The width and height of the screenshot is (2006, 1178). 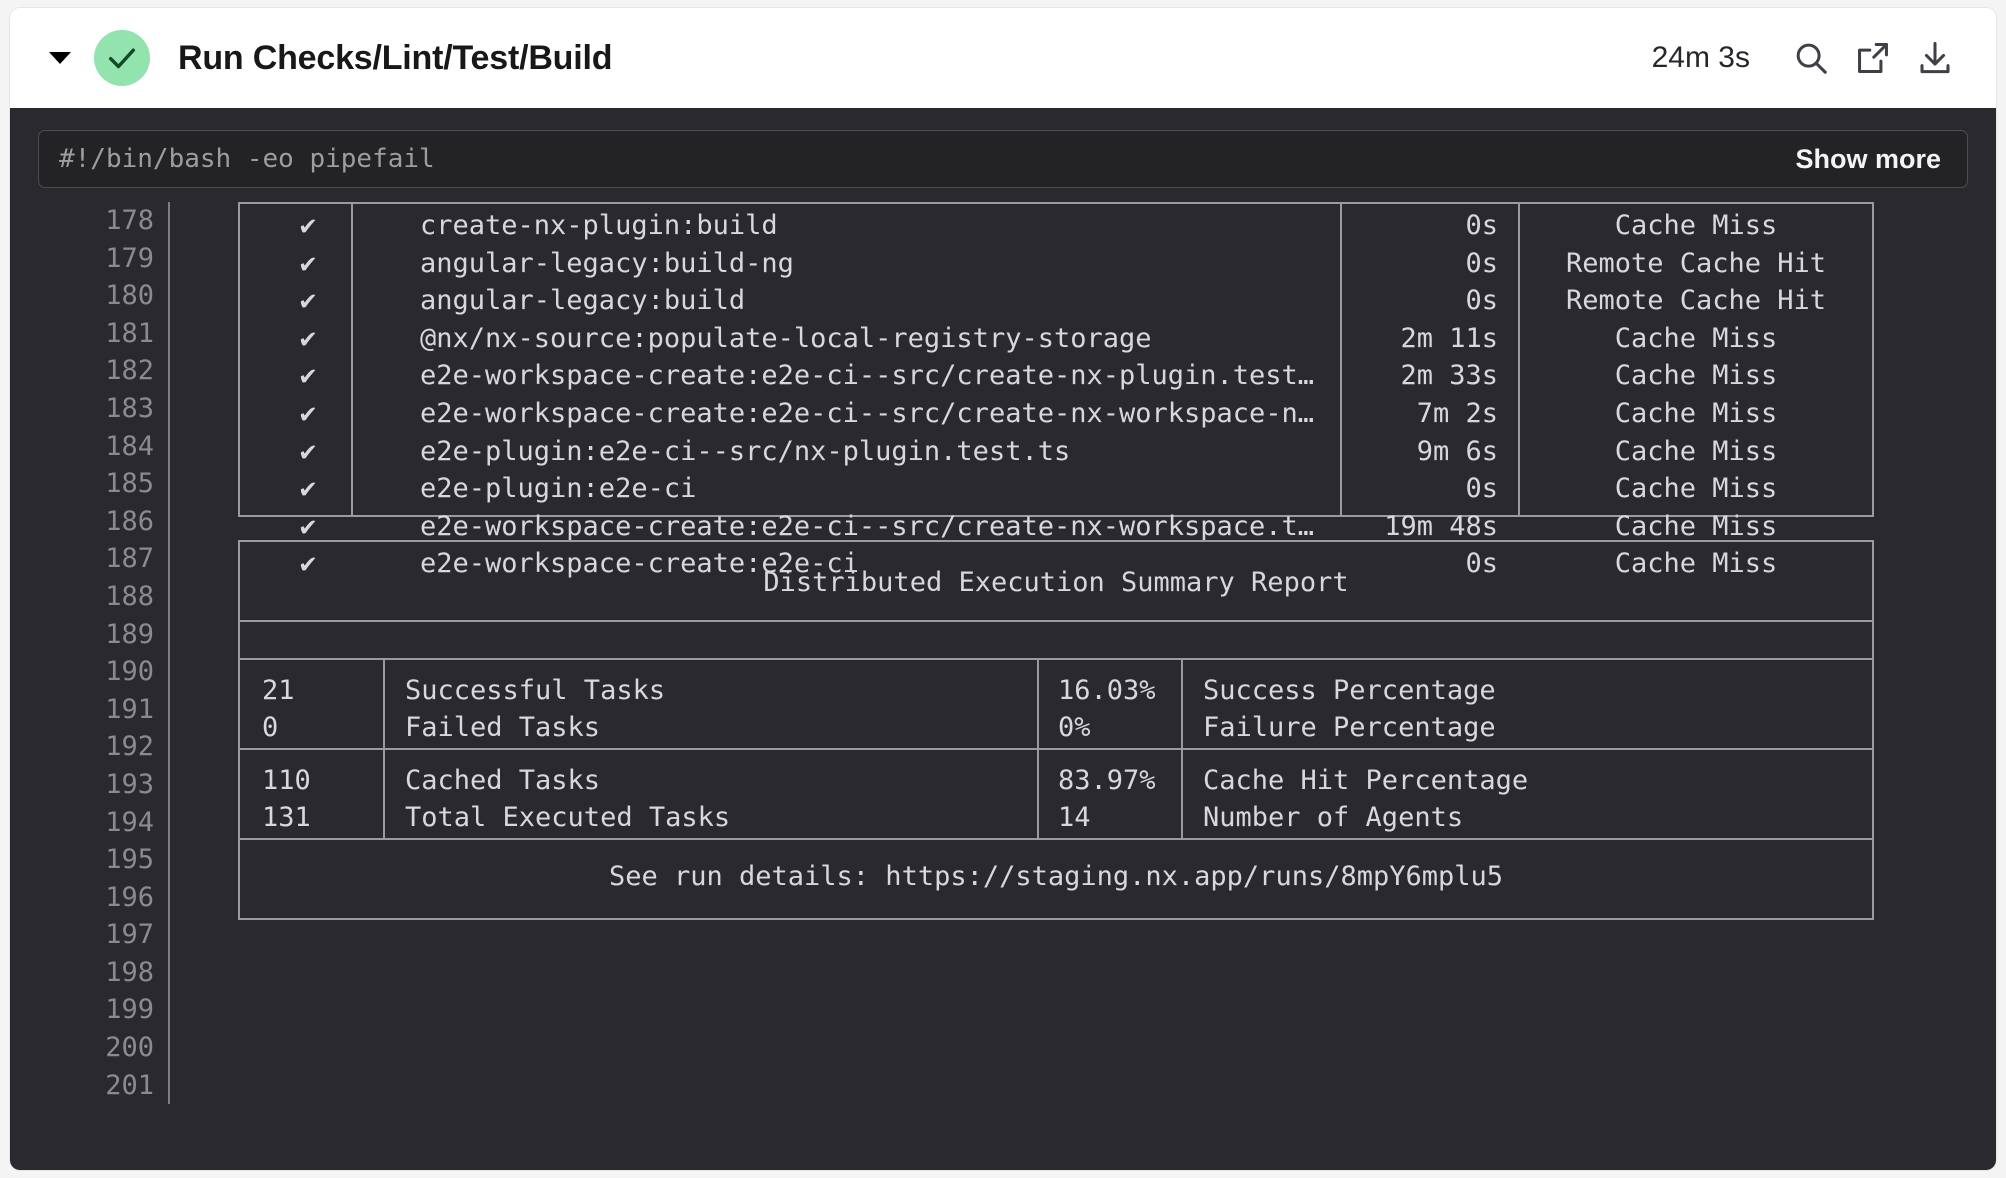 I want to click on summary-title: Distributed Execution Summary Report, so click(x=1056, y=582).